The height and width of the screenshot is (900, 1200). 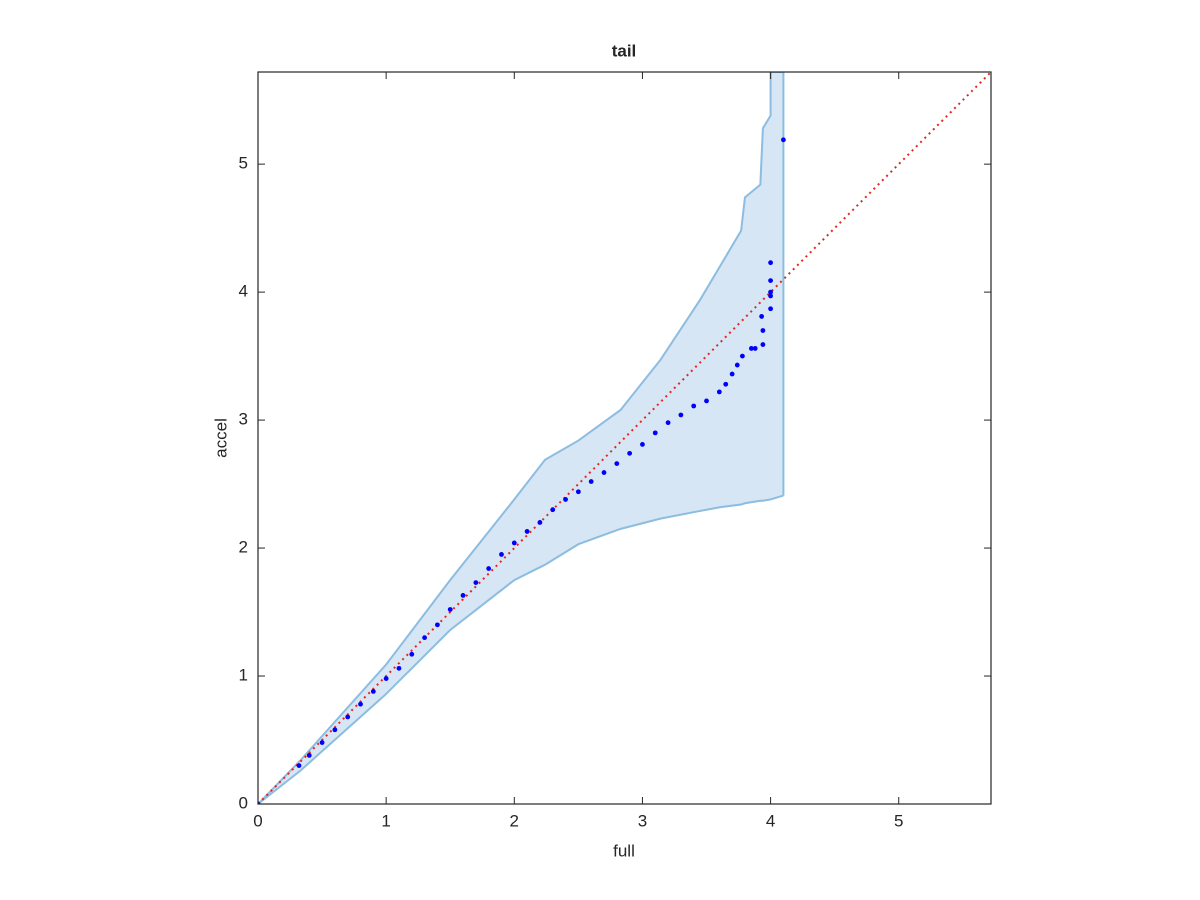 I want to click on y-tick-label: 4, so click(x=243, y=291).